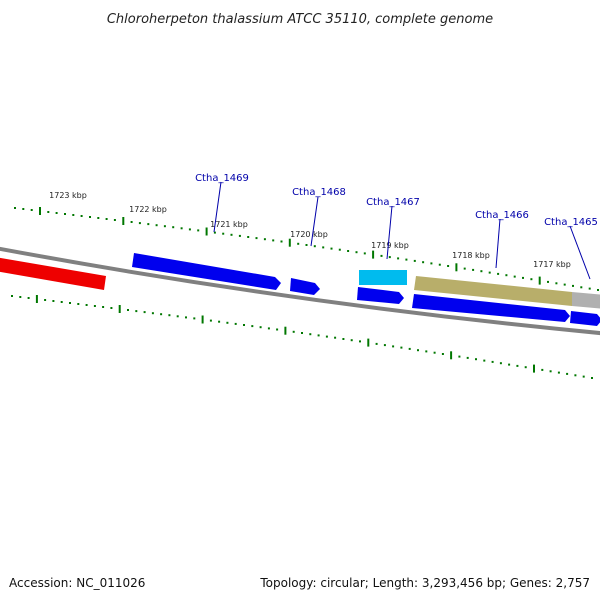  I want to click on feature-track, so click(300, 289).